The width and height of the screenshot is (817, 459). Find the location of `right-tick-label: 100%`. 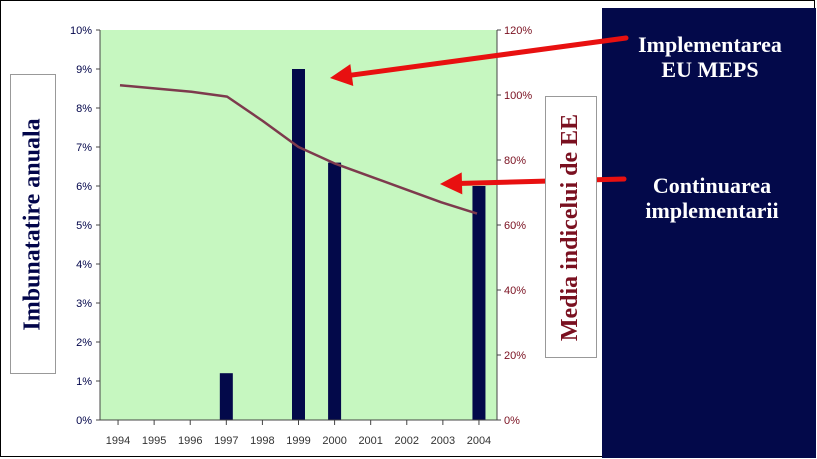

right-tick-label: 100% is located at coordinates (518, 96).